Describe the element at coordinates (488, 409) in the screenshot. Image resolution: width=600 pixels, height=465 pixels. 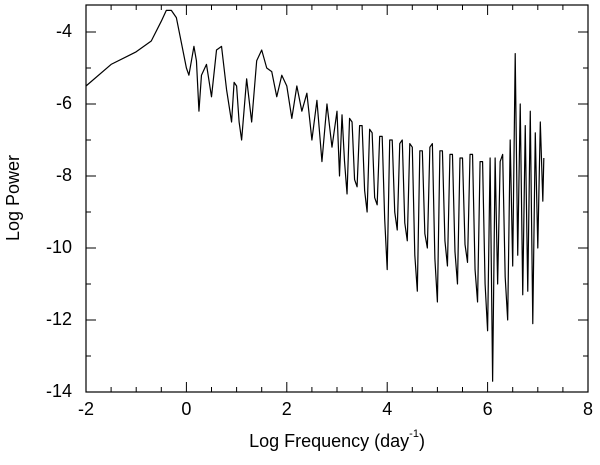
I see `x-tick-label: 6` at that location.